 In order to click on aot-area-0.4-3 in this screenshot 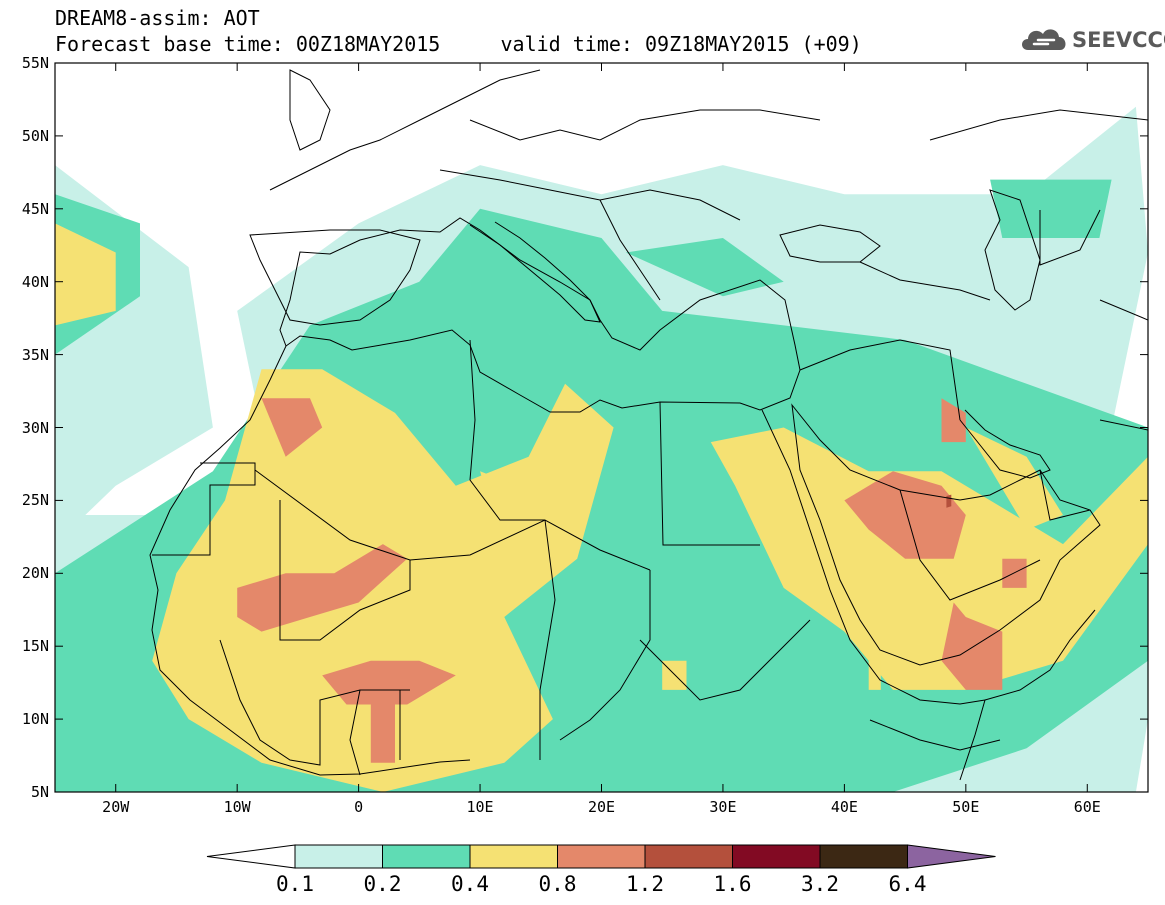, I will do `click(1014, 478)`.